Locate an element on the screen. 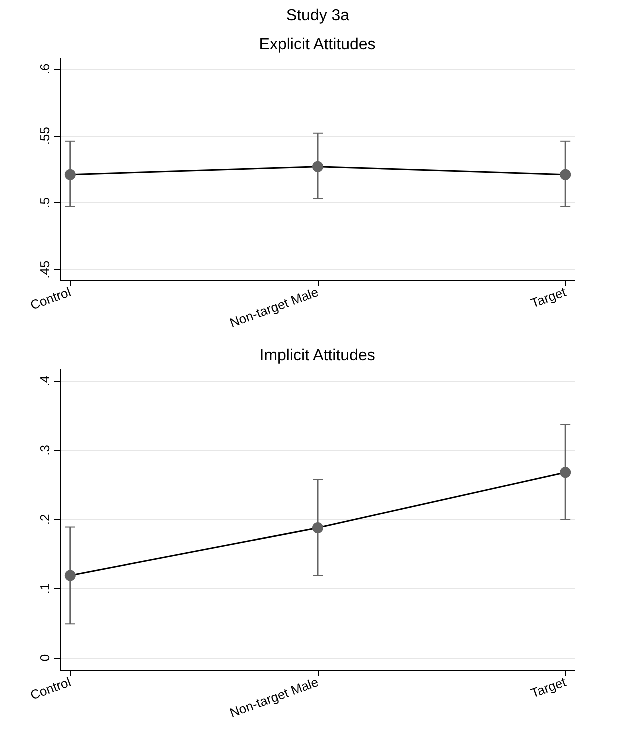  chart-title: Implicit Attitudes is located at coordinates (318, 356).